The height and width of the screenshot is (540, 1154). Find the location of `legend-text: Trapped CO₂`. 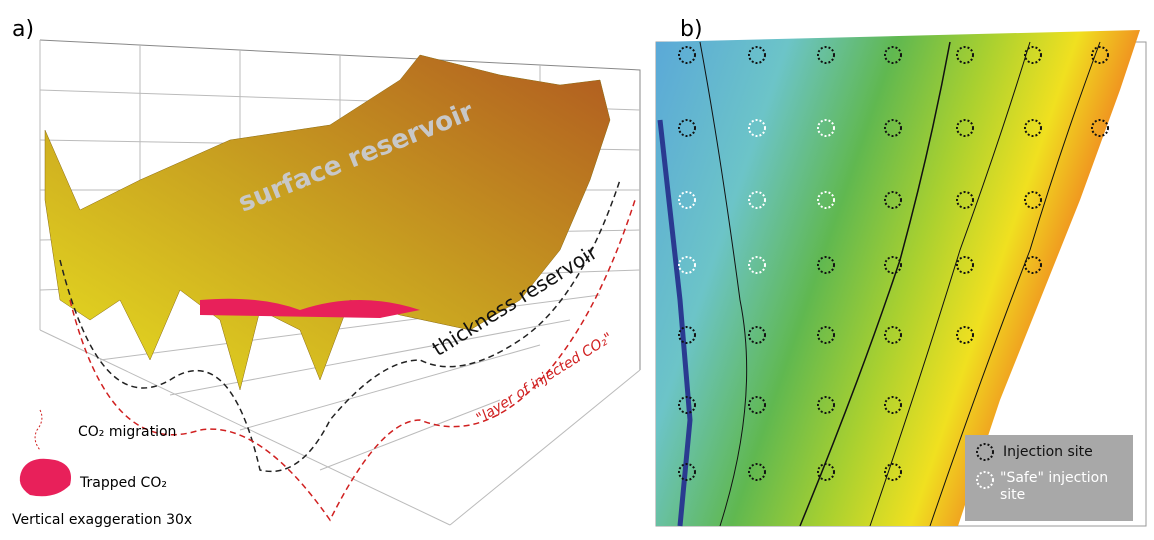

legend-text: Trapped CO₂ is located at coordinates (123, 483).